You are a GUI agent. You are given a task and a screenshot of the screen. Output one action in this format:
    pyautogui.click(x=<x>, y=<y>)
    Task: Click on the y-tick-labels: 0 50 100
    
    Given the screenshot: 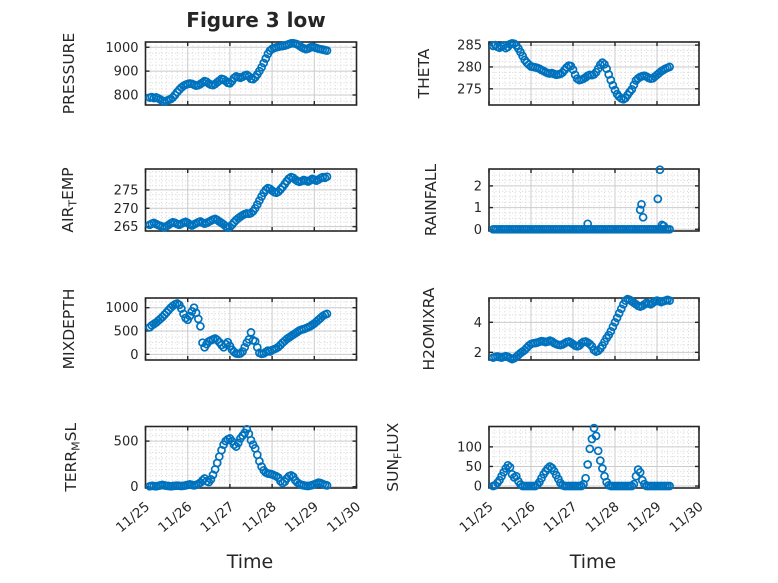 What is the action you would take?
    pyautogui.click(x=469, y=467)
    